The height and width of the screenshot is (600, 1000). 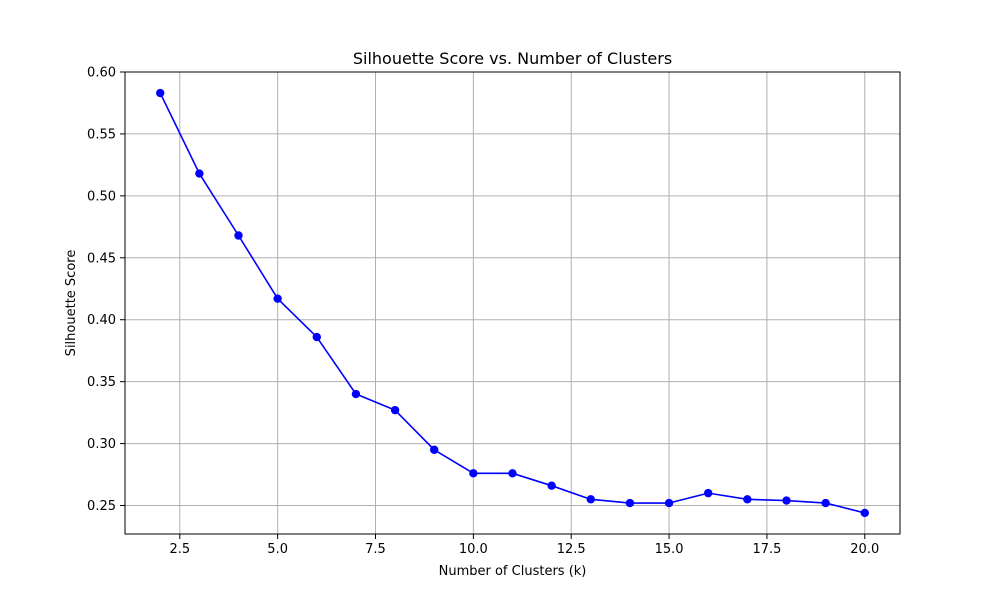 I want to click on x-axis-label: Number of Clusters (k), so click(x=513, y=571).